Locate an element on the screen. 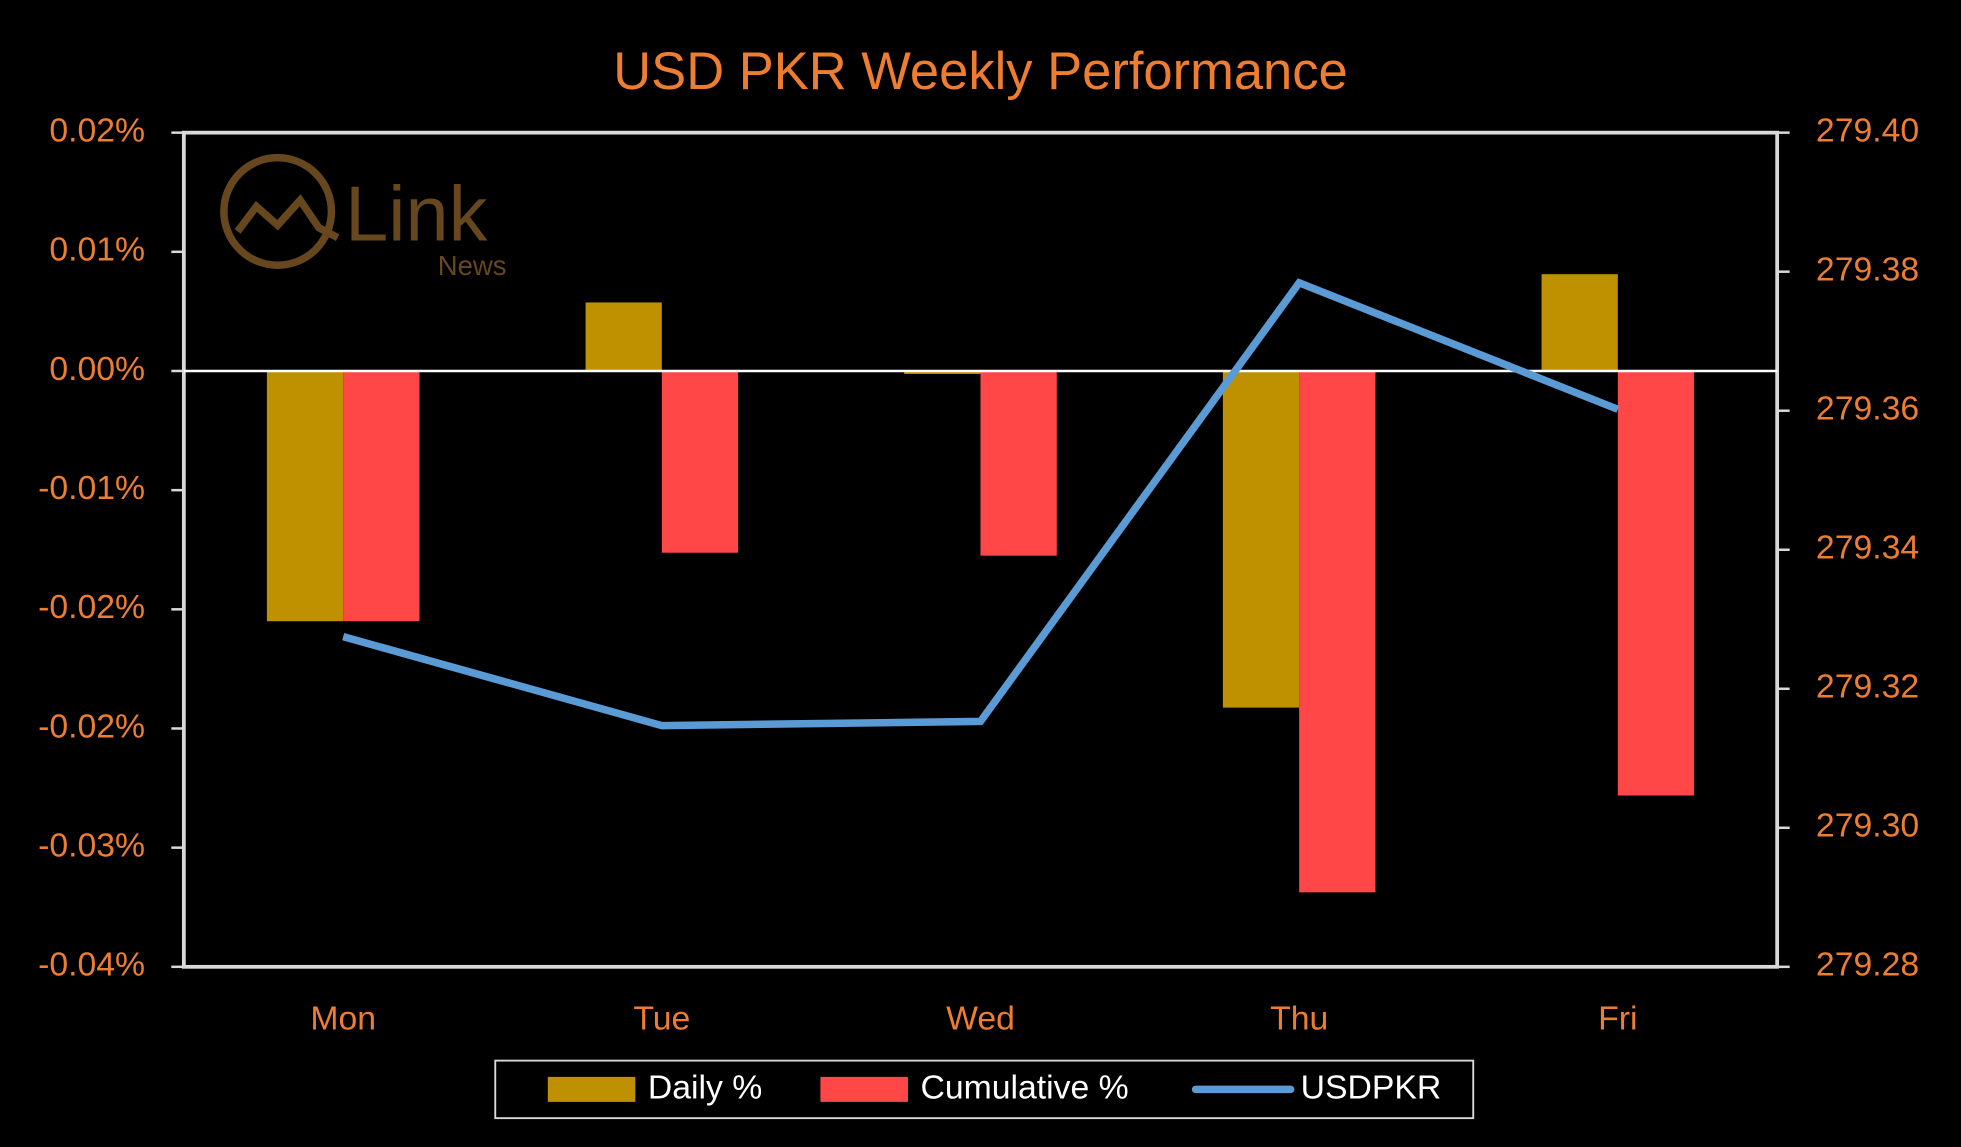  y2-tick-label: 279.40 is located at coordinates (1867, 131).